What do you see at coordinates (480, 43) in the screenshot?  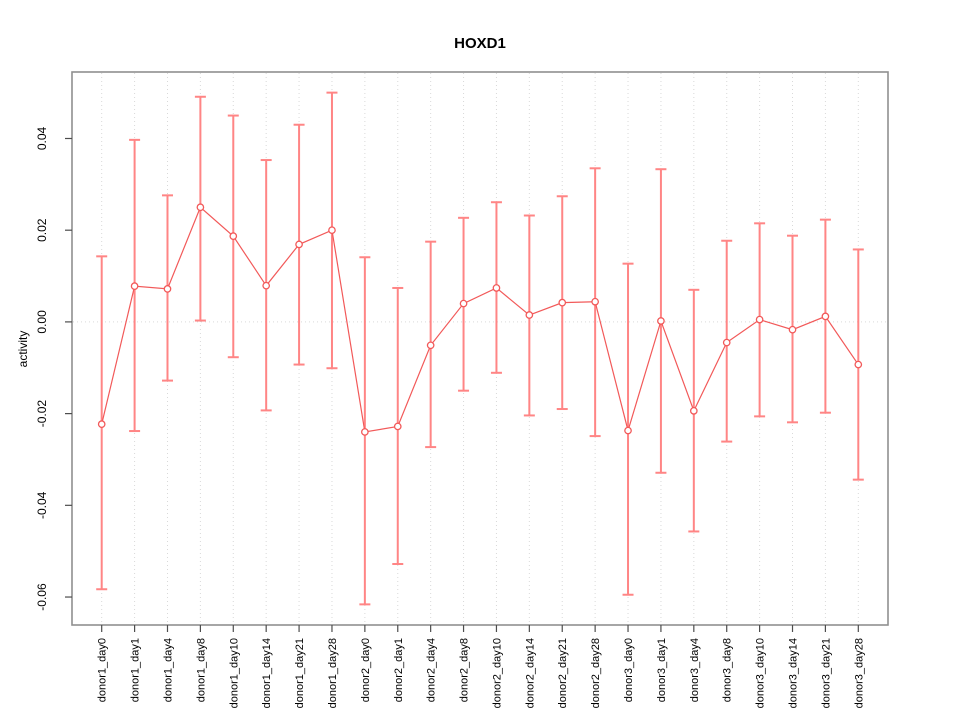 I see `chart-title: HOXD1` at bounding box center [480, 43].